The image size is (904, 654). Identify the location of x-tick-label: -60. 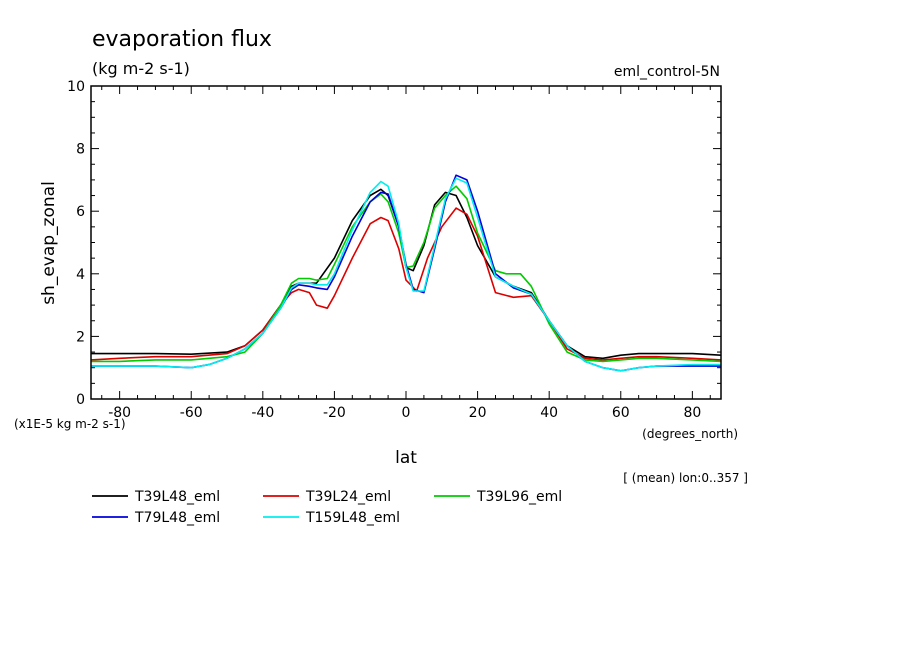
(191, 413).